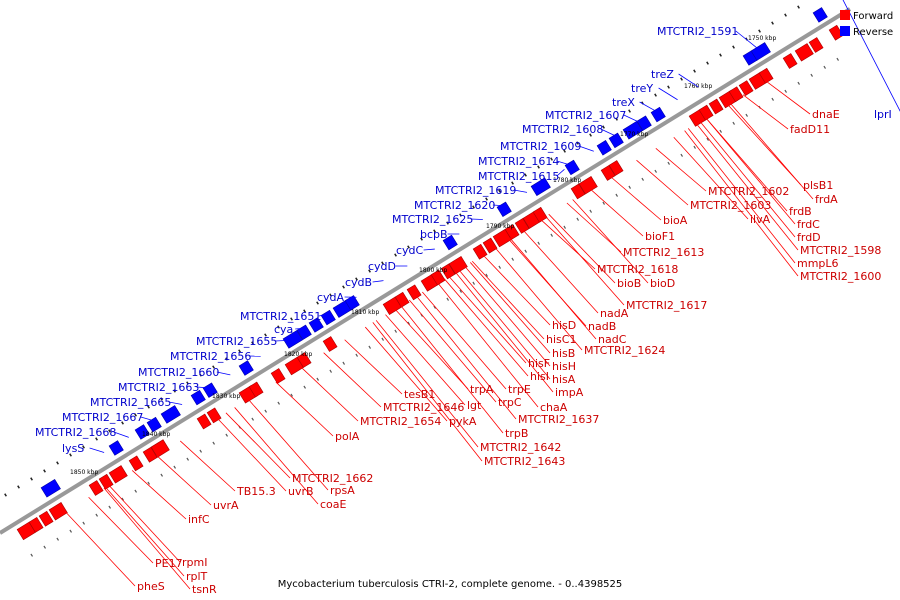 This screenshot has height=600, width=900. Describe the element at coordinates (332, 478) in the screenshot. I see `forward-gene-label: MTCTRI2_1662` at that location.